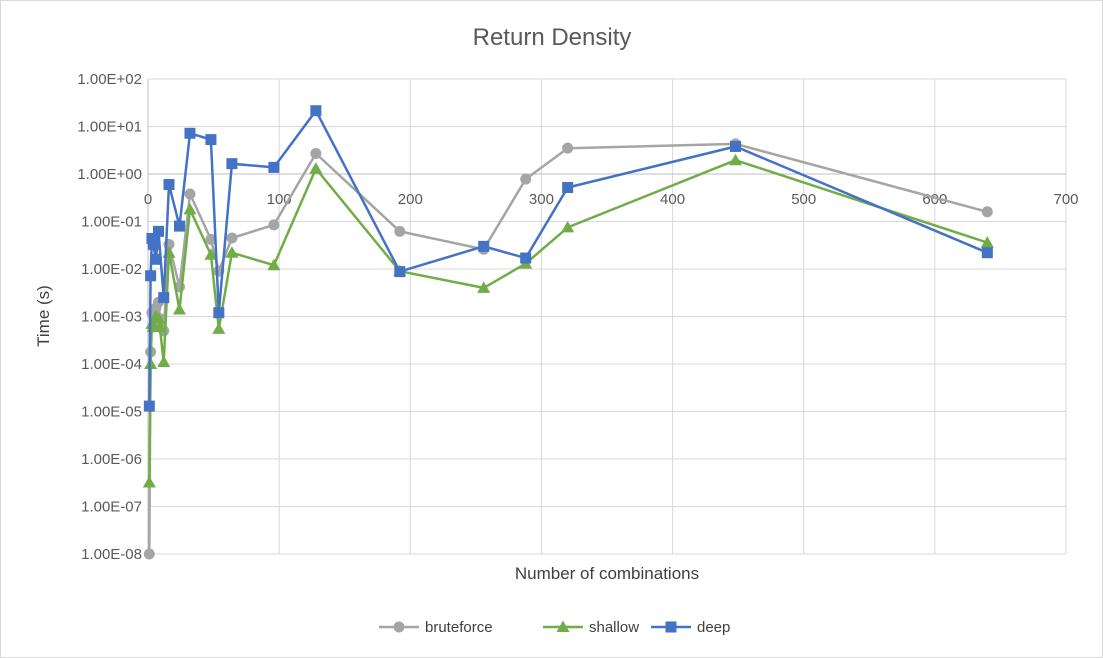  I want to click on y-axis-title: Time (s), so click(43, 316).